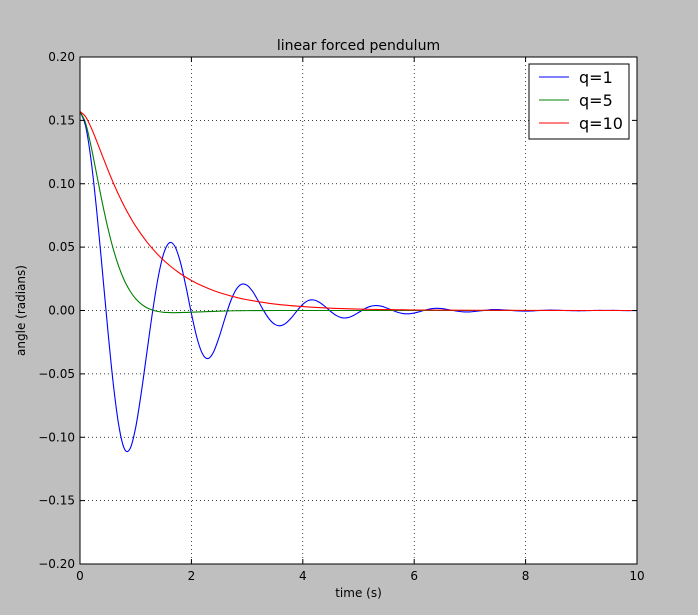 The height and width of the screenshot is (615, 698). I want to click on y-tick-label: 0.15, so click(61, 120).